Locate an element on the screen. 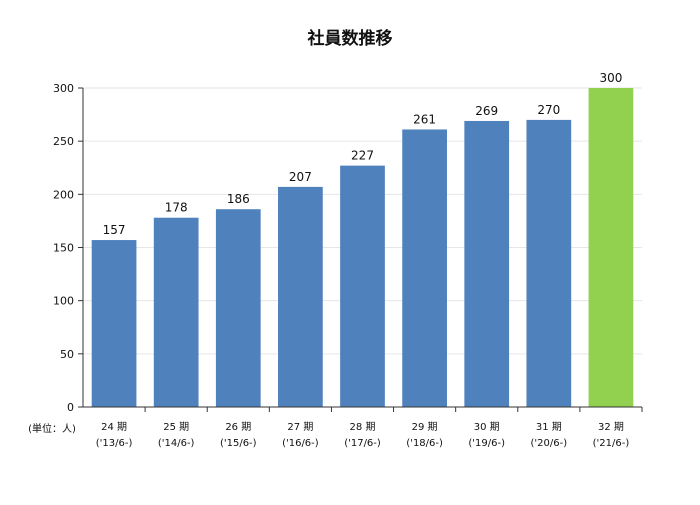 The height and width of the screenshot is (505, 700). x-tick-sublabel: ('19/6-) is located at coordinates (486, 443).